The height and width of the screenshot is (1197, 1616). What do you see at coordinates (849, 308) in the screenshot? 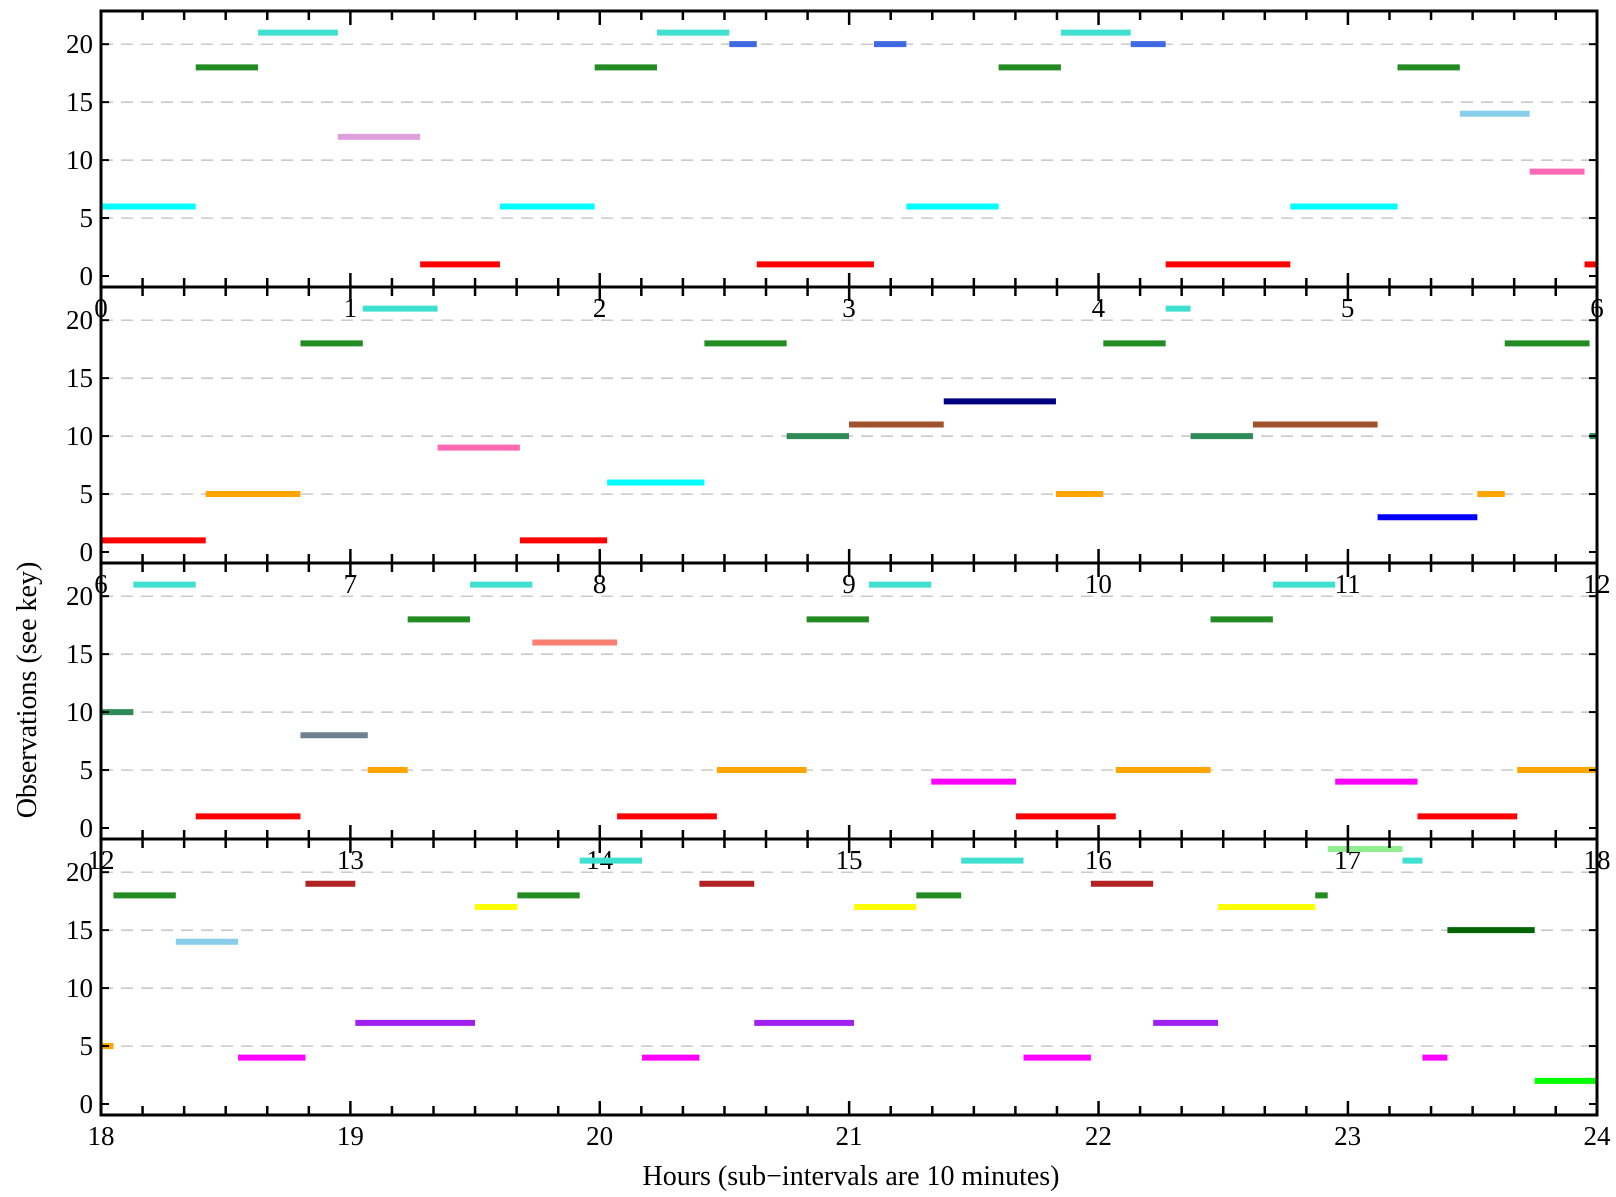
I see `x-tick-label: 3` at bounding box center [849, 308].